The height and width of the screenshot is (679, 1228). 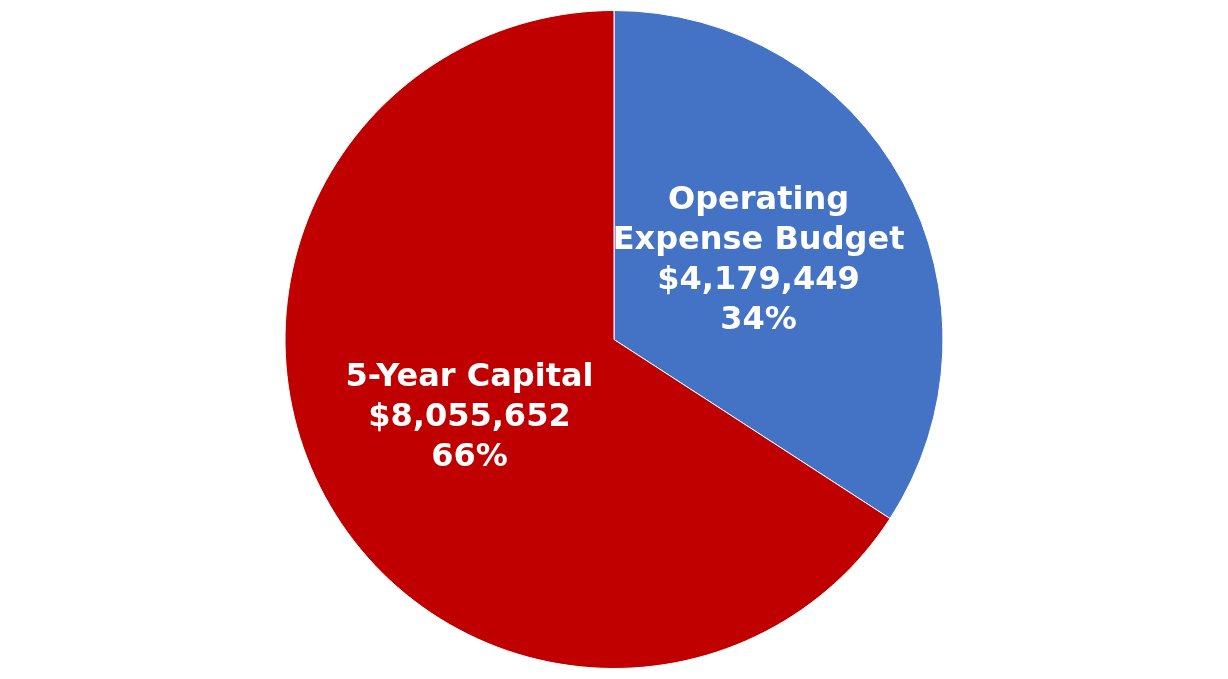 What do you see at coordinates (758, 298) in the screenshot?
I see `data-label: $4,179,449 34%` at bounding box center [758, 298].